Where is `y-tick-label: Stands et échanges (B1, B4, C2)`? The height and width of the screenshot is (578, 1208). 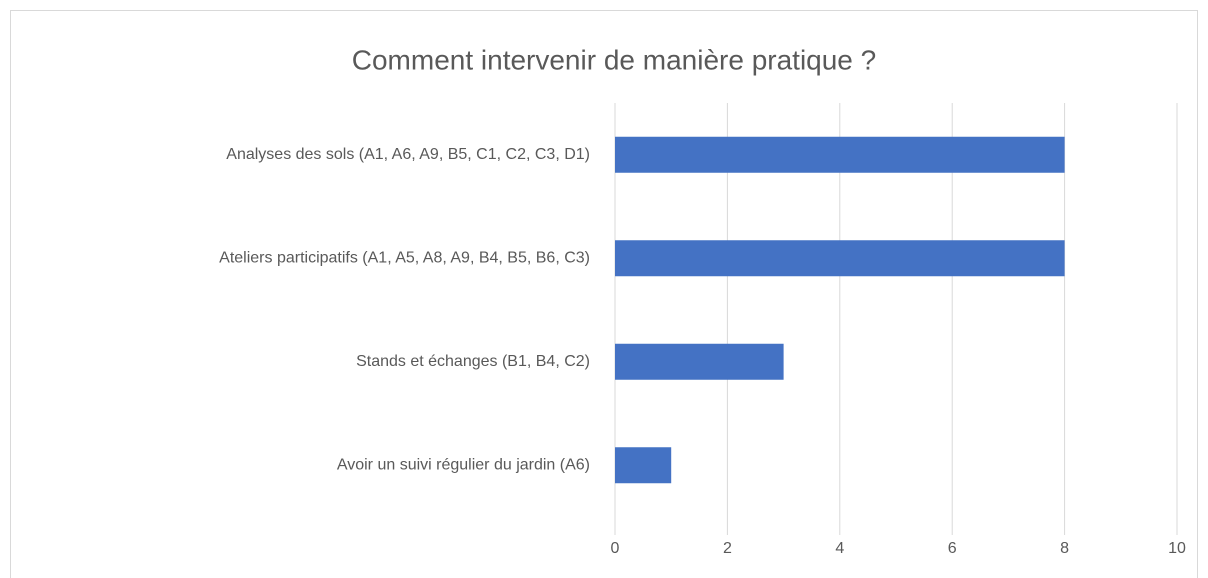
y-tick-label: Stands et échanges (B1, B4, C2) is located at coordinates (473, 361).